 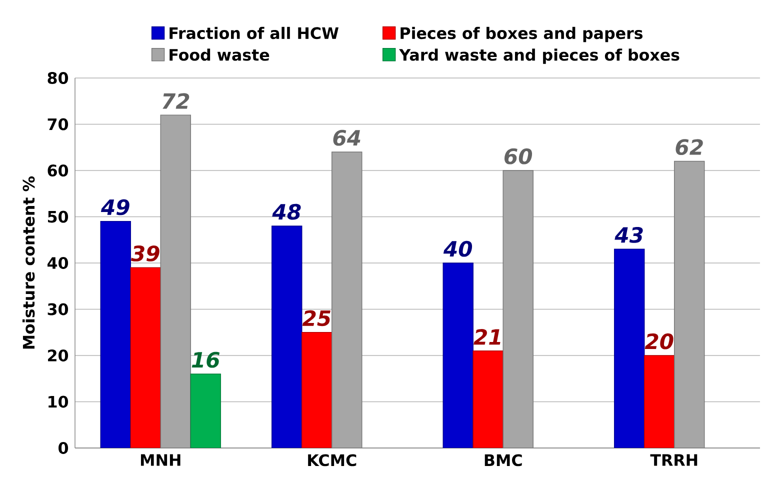 I want to click on data-label: 60, so click(x=518, y=156).